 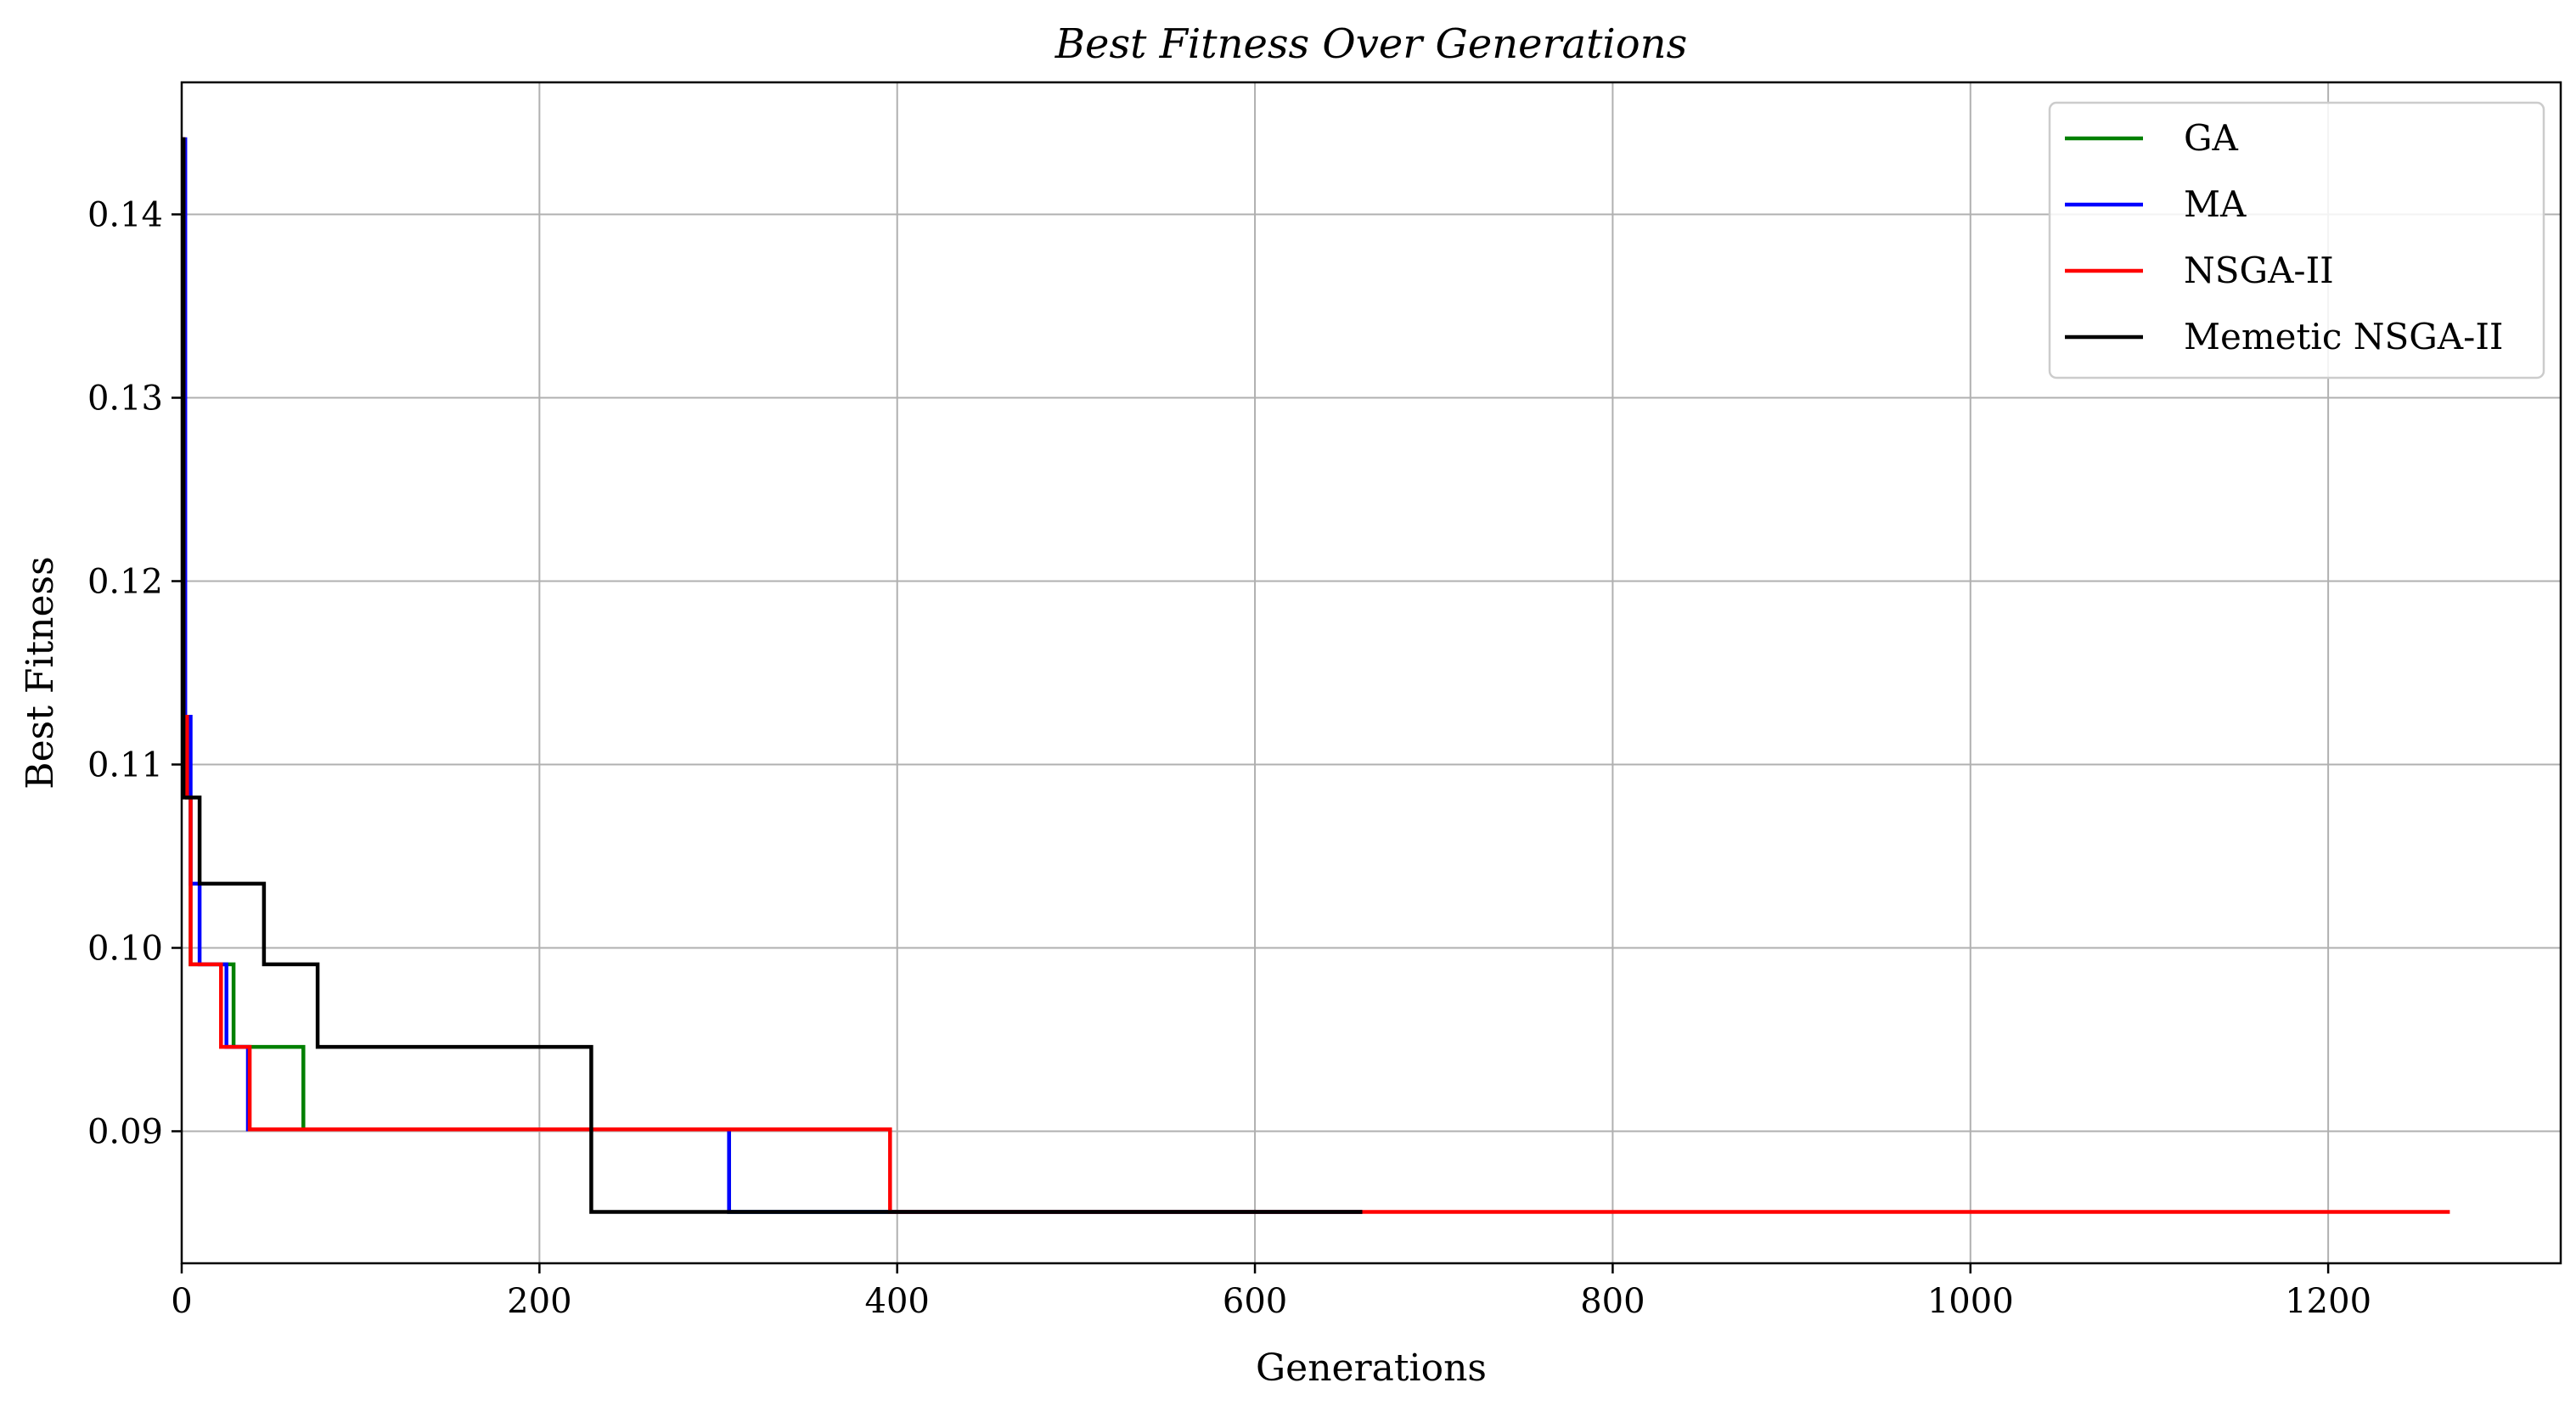 What do you see at coordinates (2328, 1301) in the screenshot?
I see `x-tick-label: 1200` at bounding box center [2328, 1301].